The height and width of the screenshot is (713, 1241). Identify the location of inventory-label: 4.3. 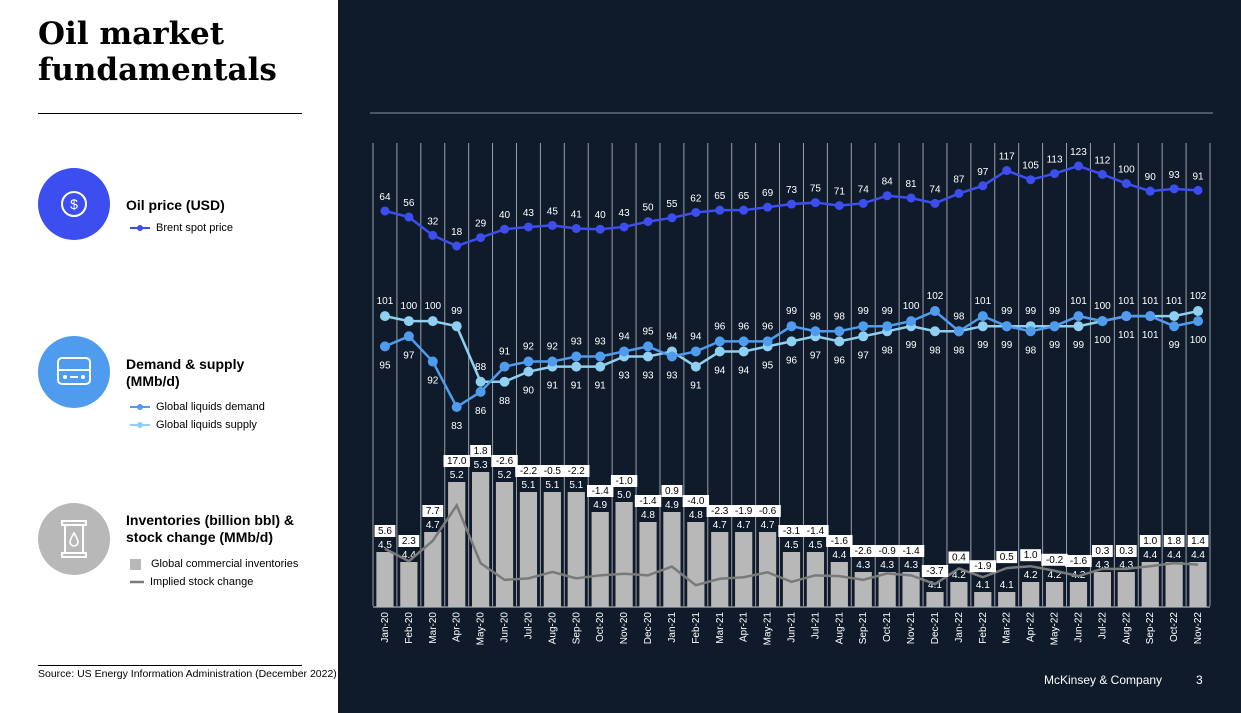
(863, 565).